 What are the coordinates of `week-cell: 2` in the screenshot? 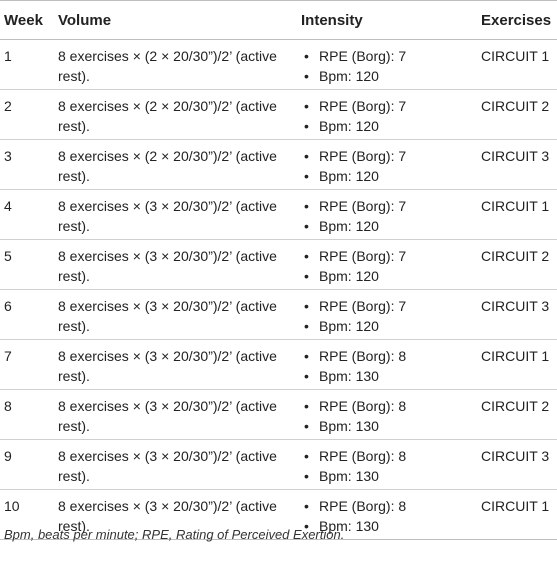 It's located at (29, 114).